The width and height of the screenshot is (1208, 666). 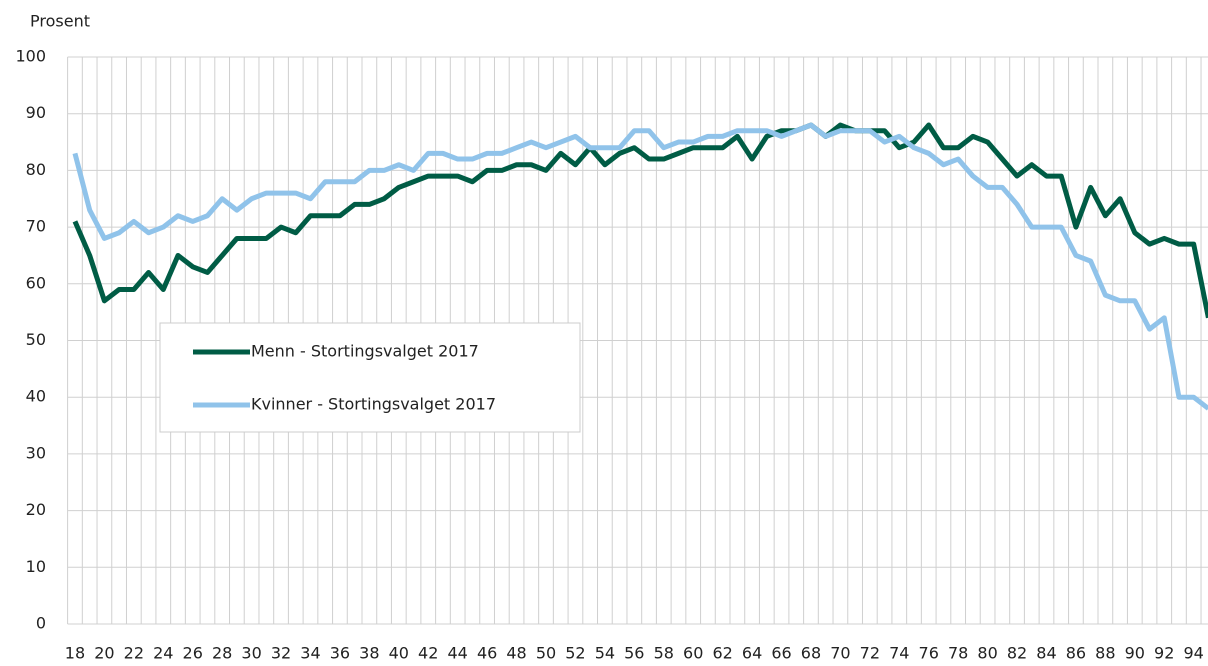 What do you see at coordinates (1017, 653) in the screenshot?
I see `x-tick-label: 82` at bounding box center [1017, 653].